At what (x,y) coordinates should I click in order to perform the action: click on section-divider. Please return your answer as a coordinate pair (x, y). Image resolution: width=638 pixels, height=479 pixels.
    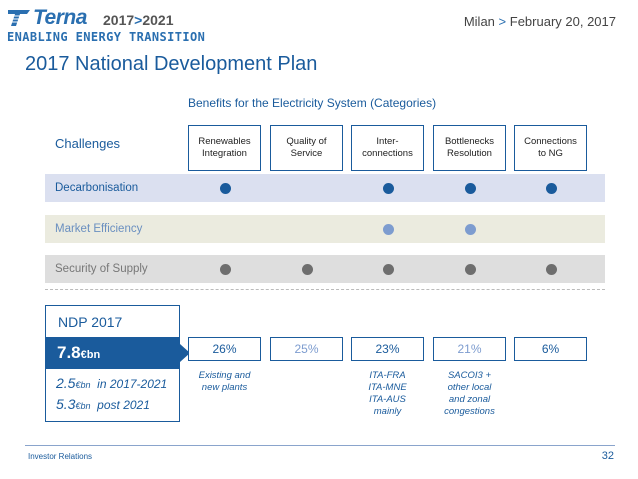
    Looking at the image, I should click on (325, 289).